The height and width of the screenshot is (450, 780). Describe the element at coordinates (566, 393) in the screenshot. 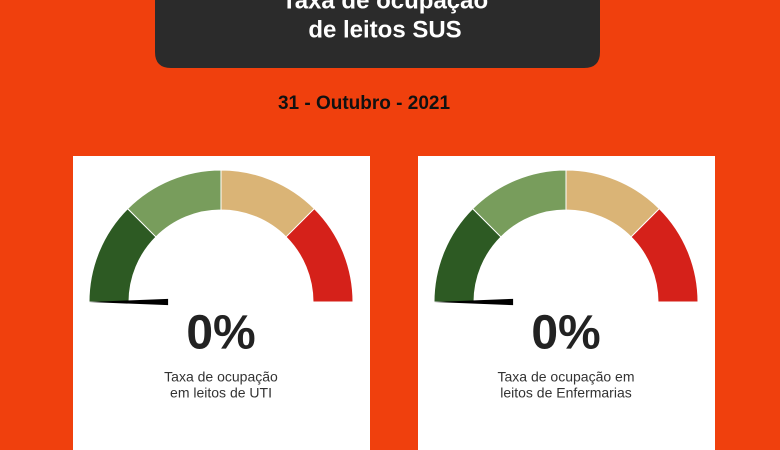

I see `gauge-caption: leitos de Enfermarias` at that location.